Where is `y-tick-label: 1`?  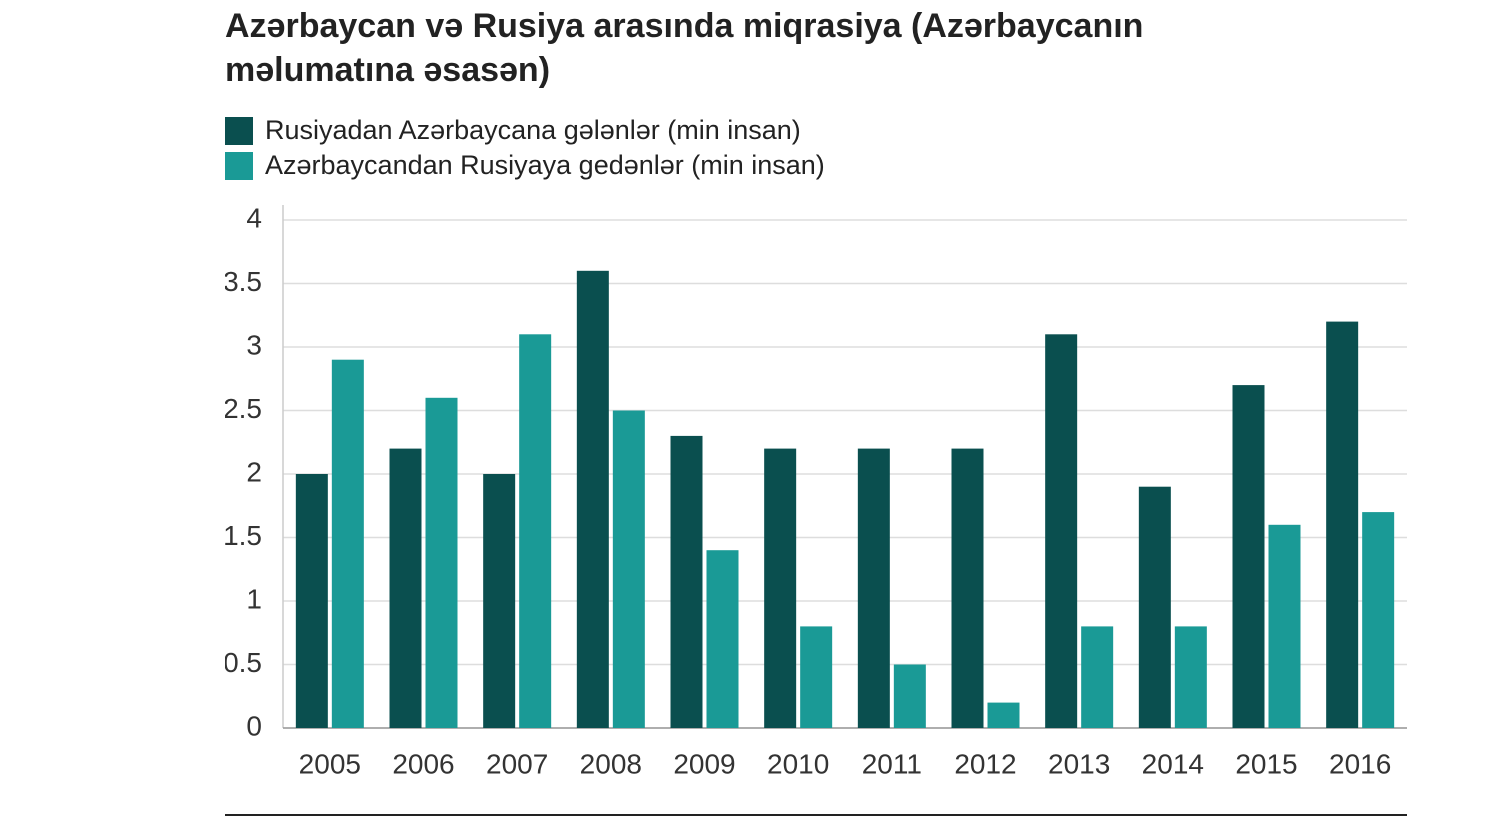 y-tick-label: 1 is located at coordinates (254, 598).